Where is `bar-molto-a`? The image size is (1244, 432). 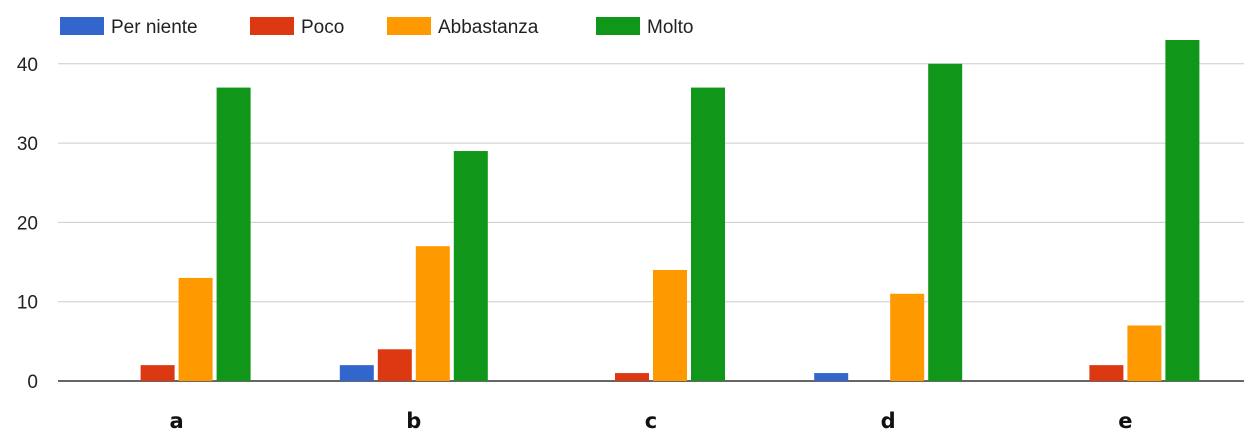
bar-molto-a is located at coordinates (233, 234).